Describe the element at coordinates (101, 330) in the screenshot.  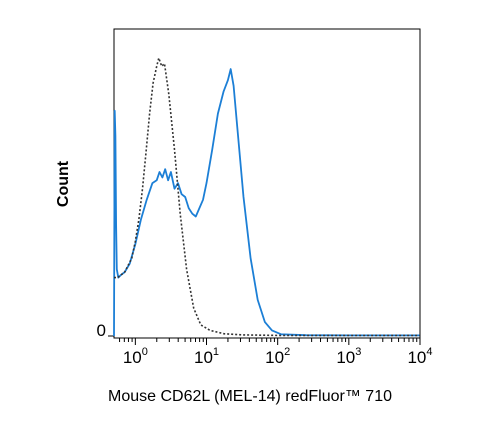
I see `y-tick-label: 0` at that location.